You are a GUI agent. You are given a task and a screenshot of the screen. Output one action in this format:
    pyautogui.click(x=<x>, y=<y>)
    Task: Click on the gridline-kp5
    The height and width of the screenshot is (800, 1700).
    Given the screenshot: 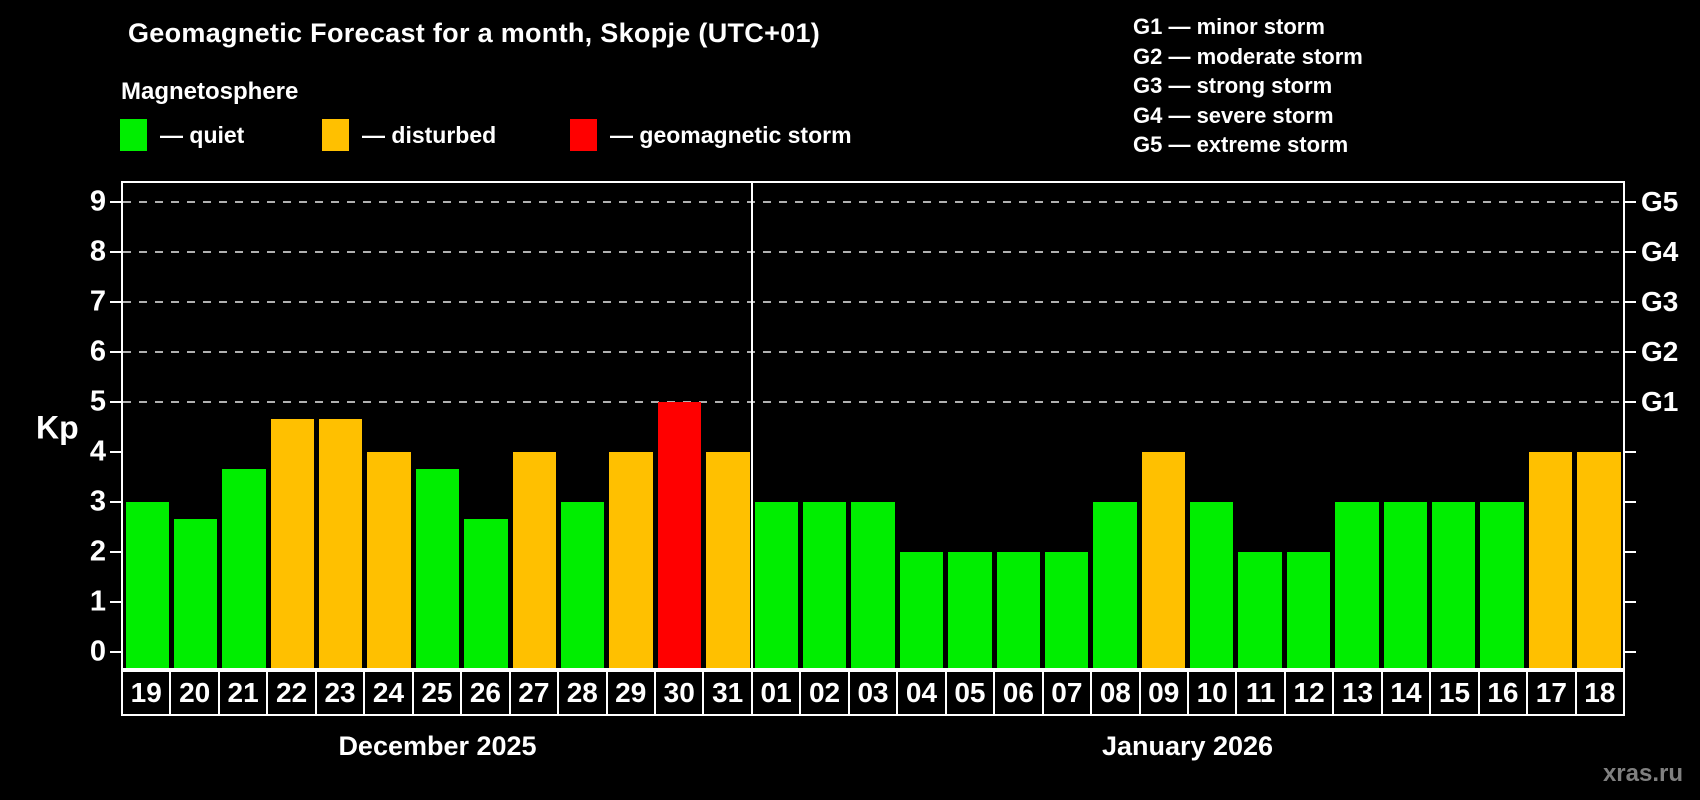 What is the action you would take?
    pyautogui.click(x=873, y=402)
    